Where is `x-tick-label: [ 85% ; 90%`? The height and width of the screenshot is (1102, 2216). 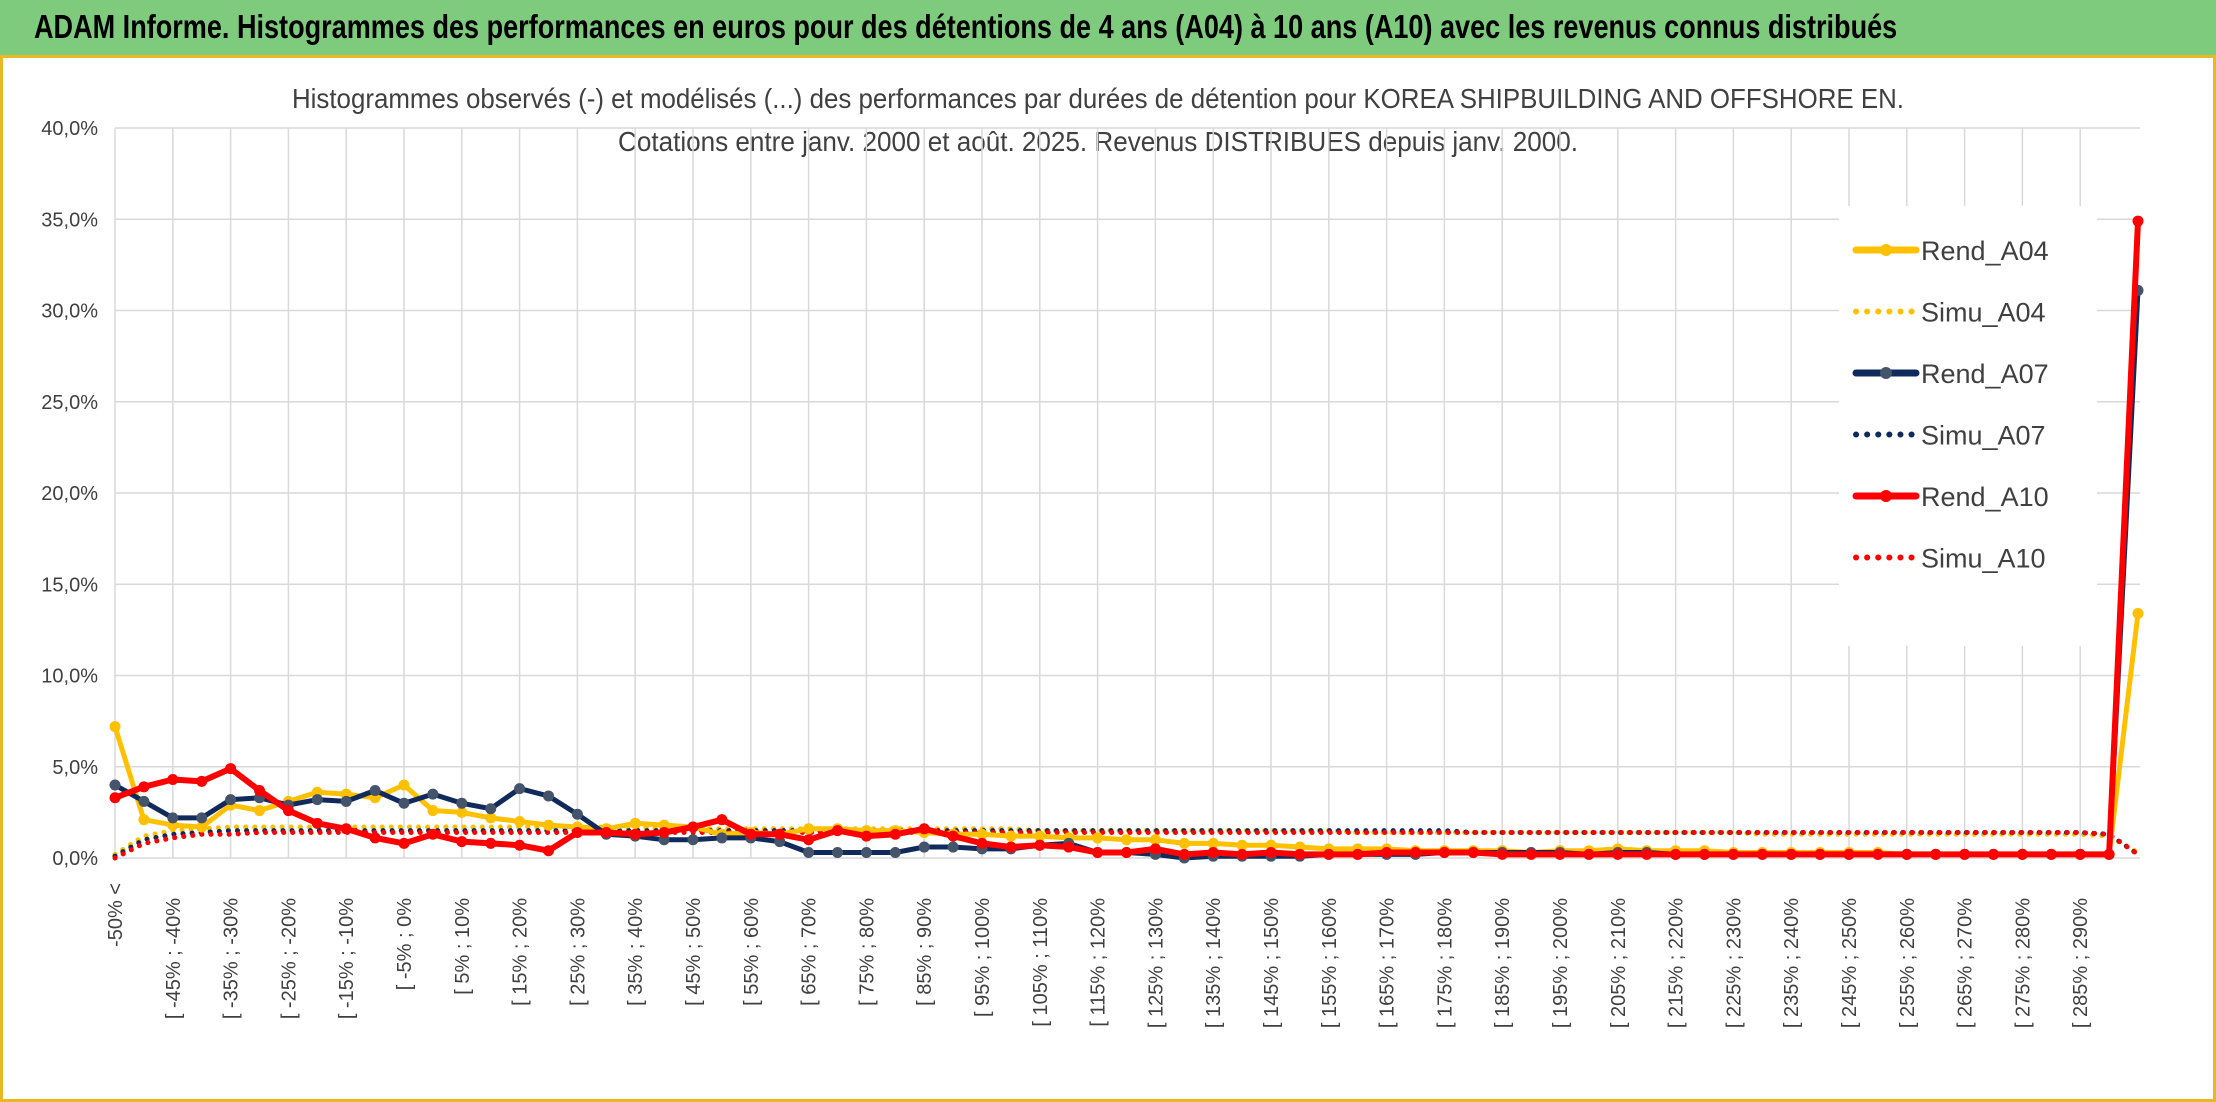 x-tick-label: [ 85% ; 90% is located at coordinates (925, 952).